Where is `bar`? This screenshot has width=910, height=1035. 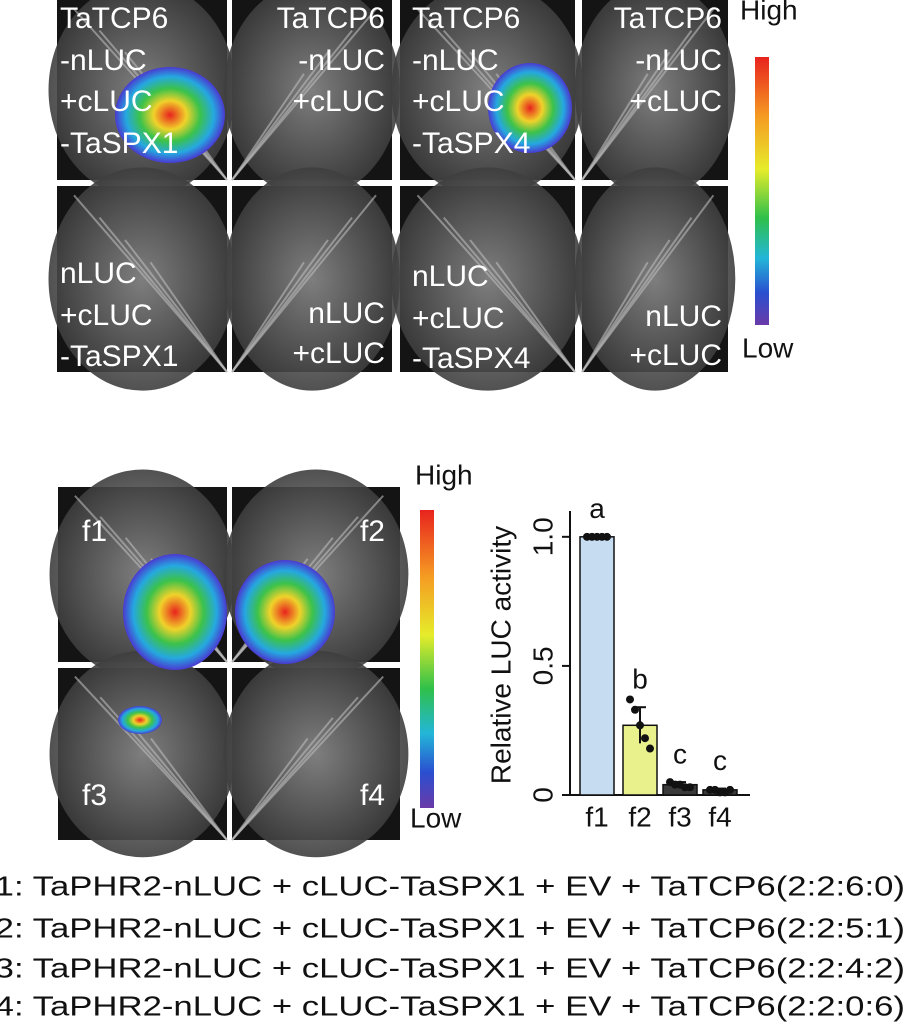 bar is located at coordinates (597, 666).